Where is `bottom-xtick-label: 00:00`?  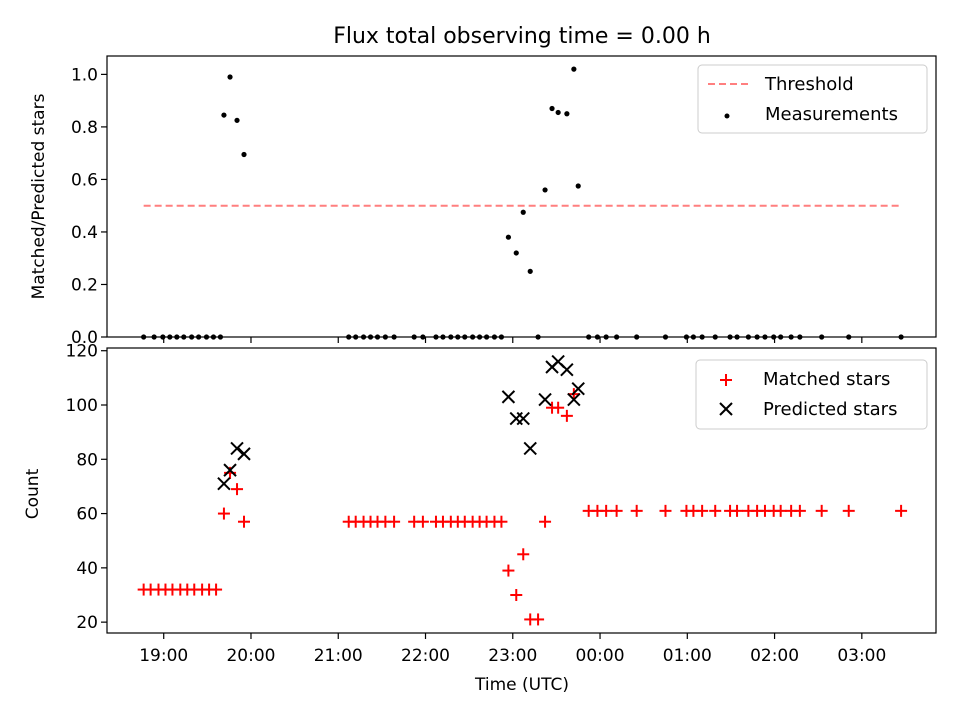 bottom-xtick-label: 00:00 is located at coordinates (600, 656).